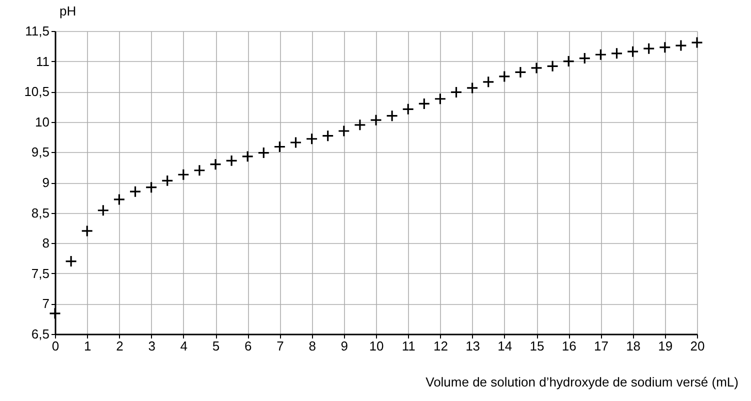 The image size is (751, 401). What do you see at coordinates (40, 334) in the screenshot?
I see `y-tick-label: 6,5` at bounding box center [40, 334].